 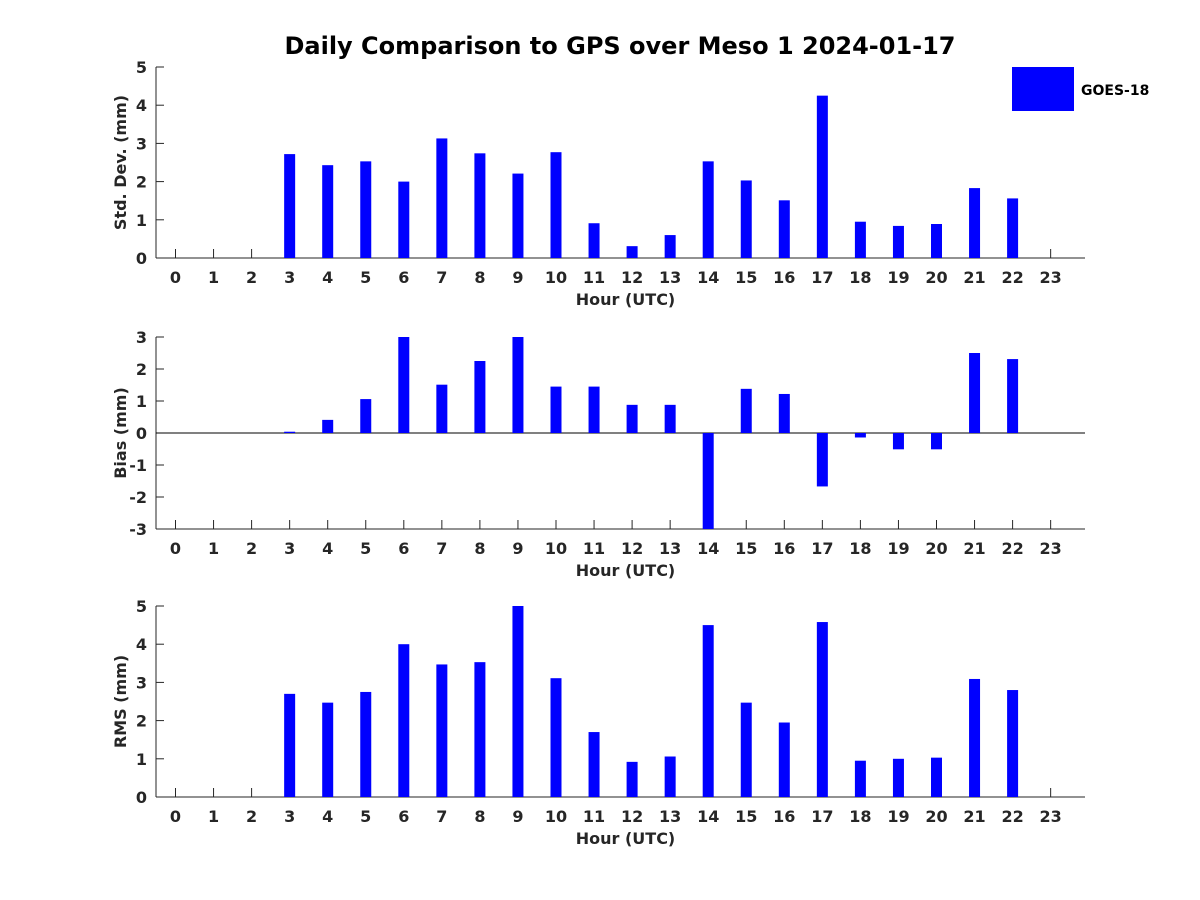 I want to click on std-dev-y-axis-label: Std. Dev. (mm), so click(x=120, y=162).